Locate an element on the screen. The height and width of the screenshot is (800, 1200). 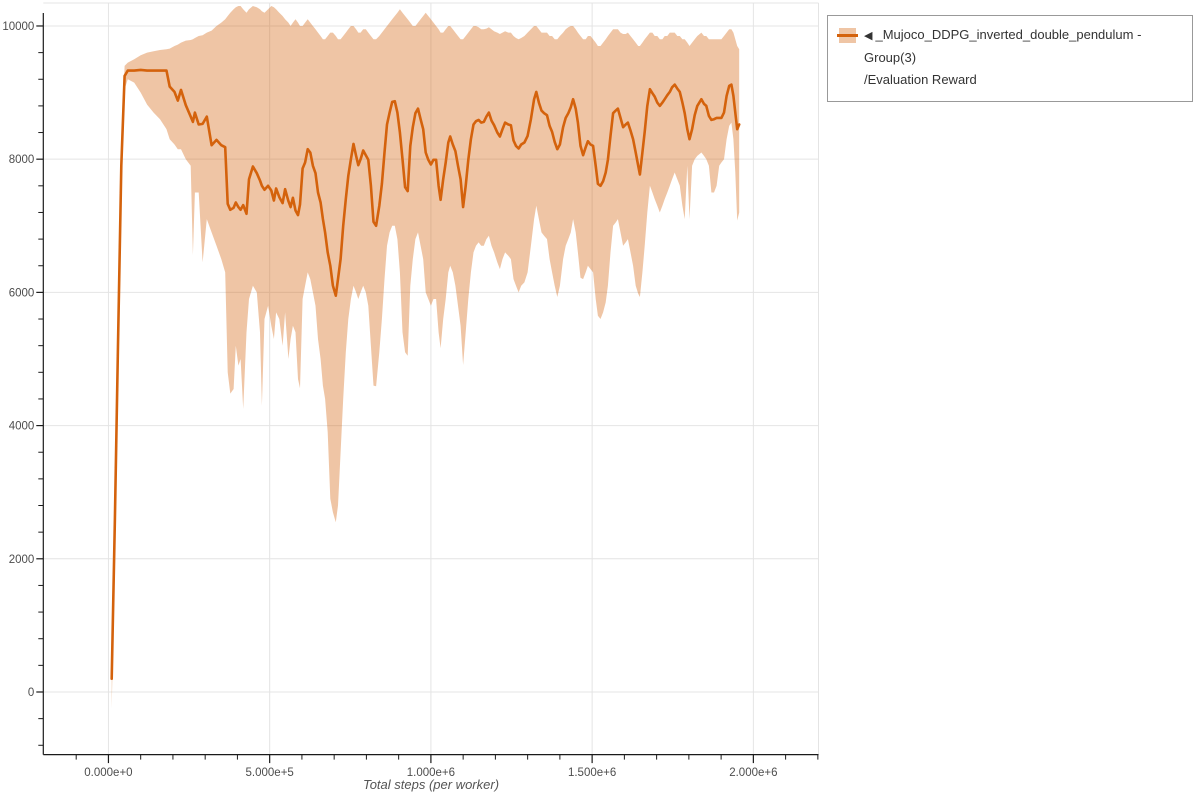
x-axis: 0.000e+0 5.000e+5 1.000e+6 1.500e+6 2.000e+6 is located at coordinates (431, 766).